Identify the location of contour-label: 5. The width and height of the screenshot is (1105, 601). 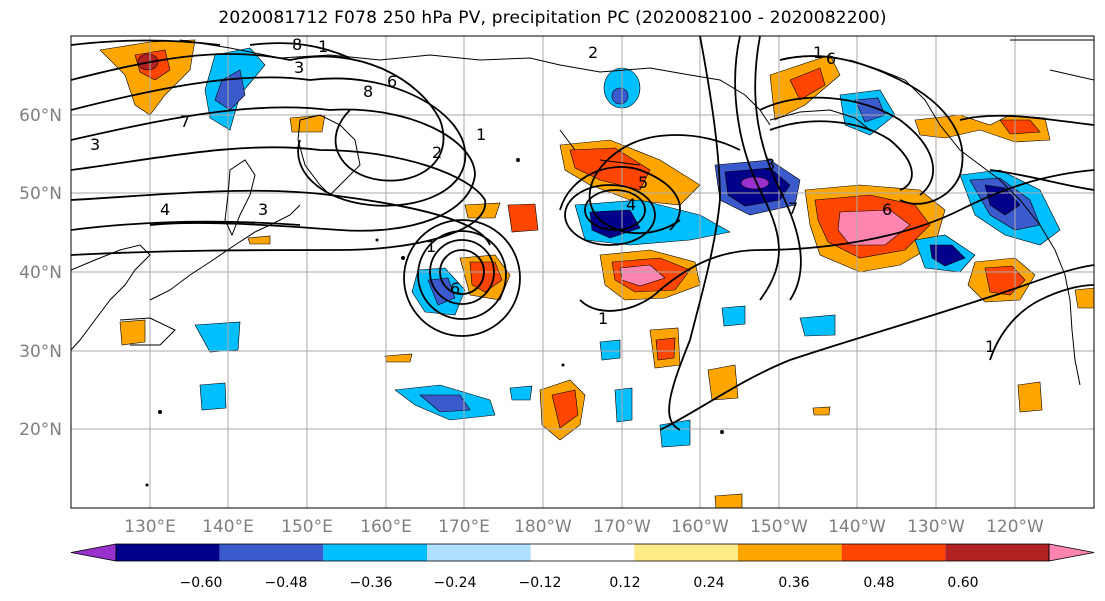
(643, 182).